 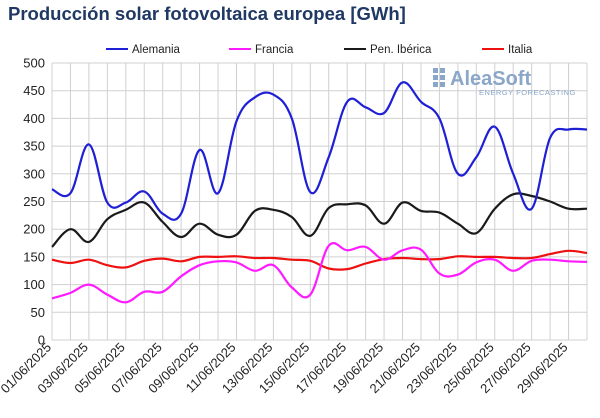 I want to click on y-tick-label: 300, so click(x=34, y=173).